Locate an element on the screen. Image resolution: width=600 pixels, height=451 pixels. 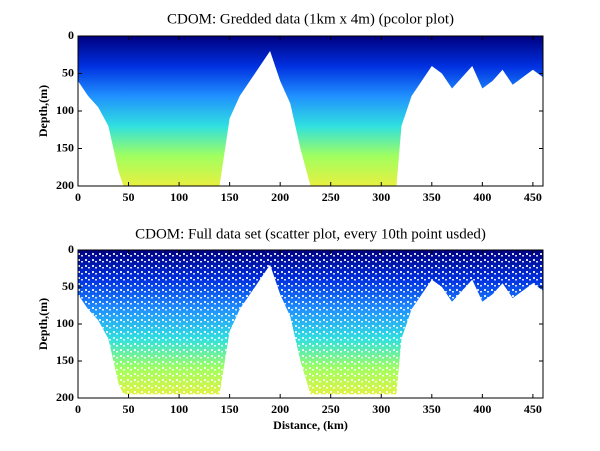
x-axis-label: Distance, (km) is located at coordinates (310, 425).